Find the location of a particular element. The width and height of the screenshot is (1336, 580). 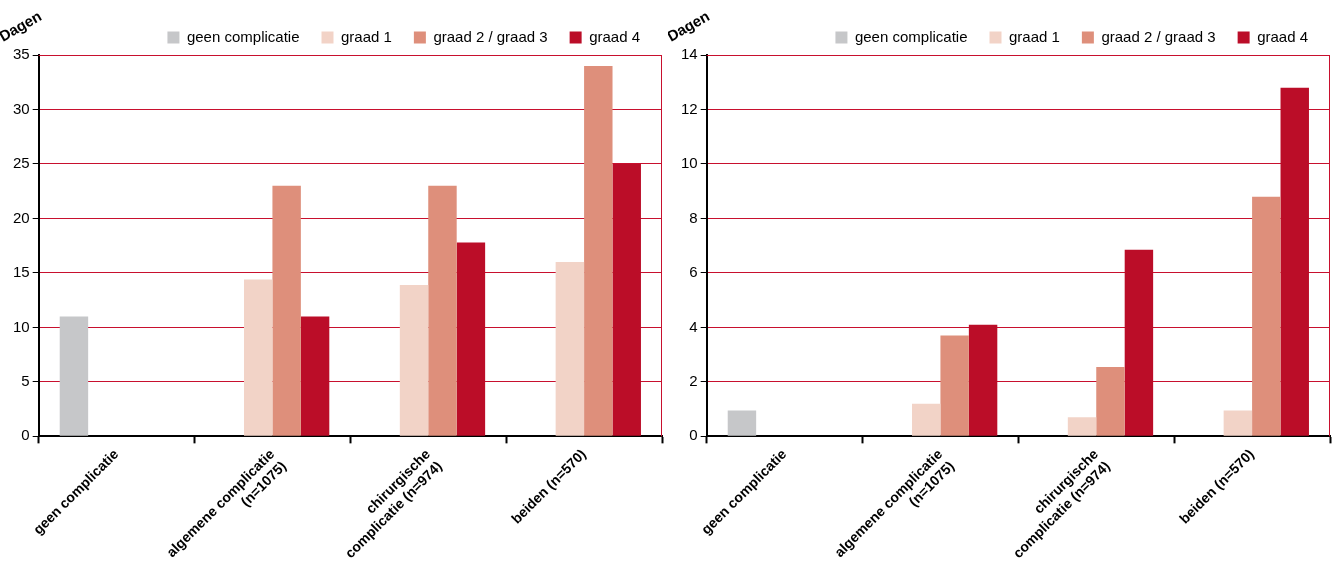

y-tick-label: 25 is located at coordinates (21, 163).